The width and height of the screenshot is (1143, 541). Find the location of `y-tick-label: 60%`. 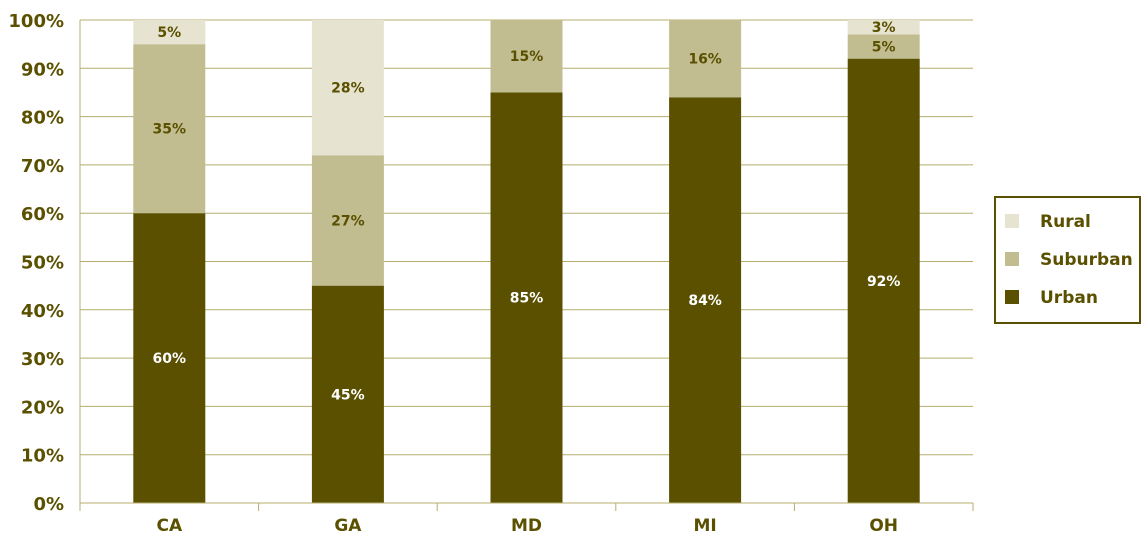

y-tick-label: 60% is located at coordinates (42, 214).